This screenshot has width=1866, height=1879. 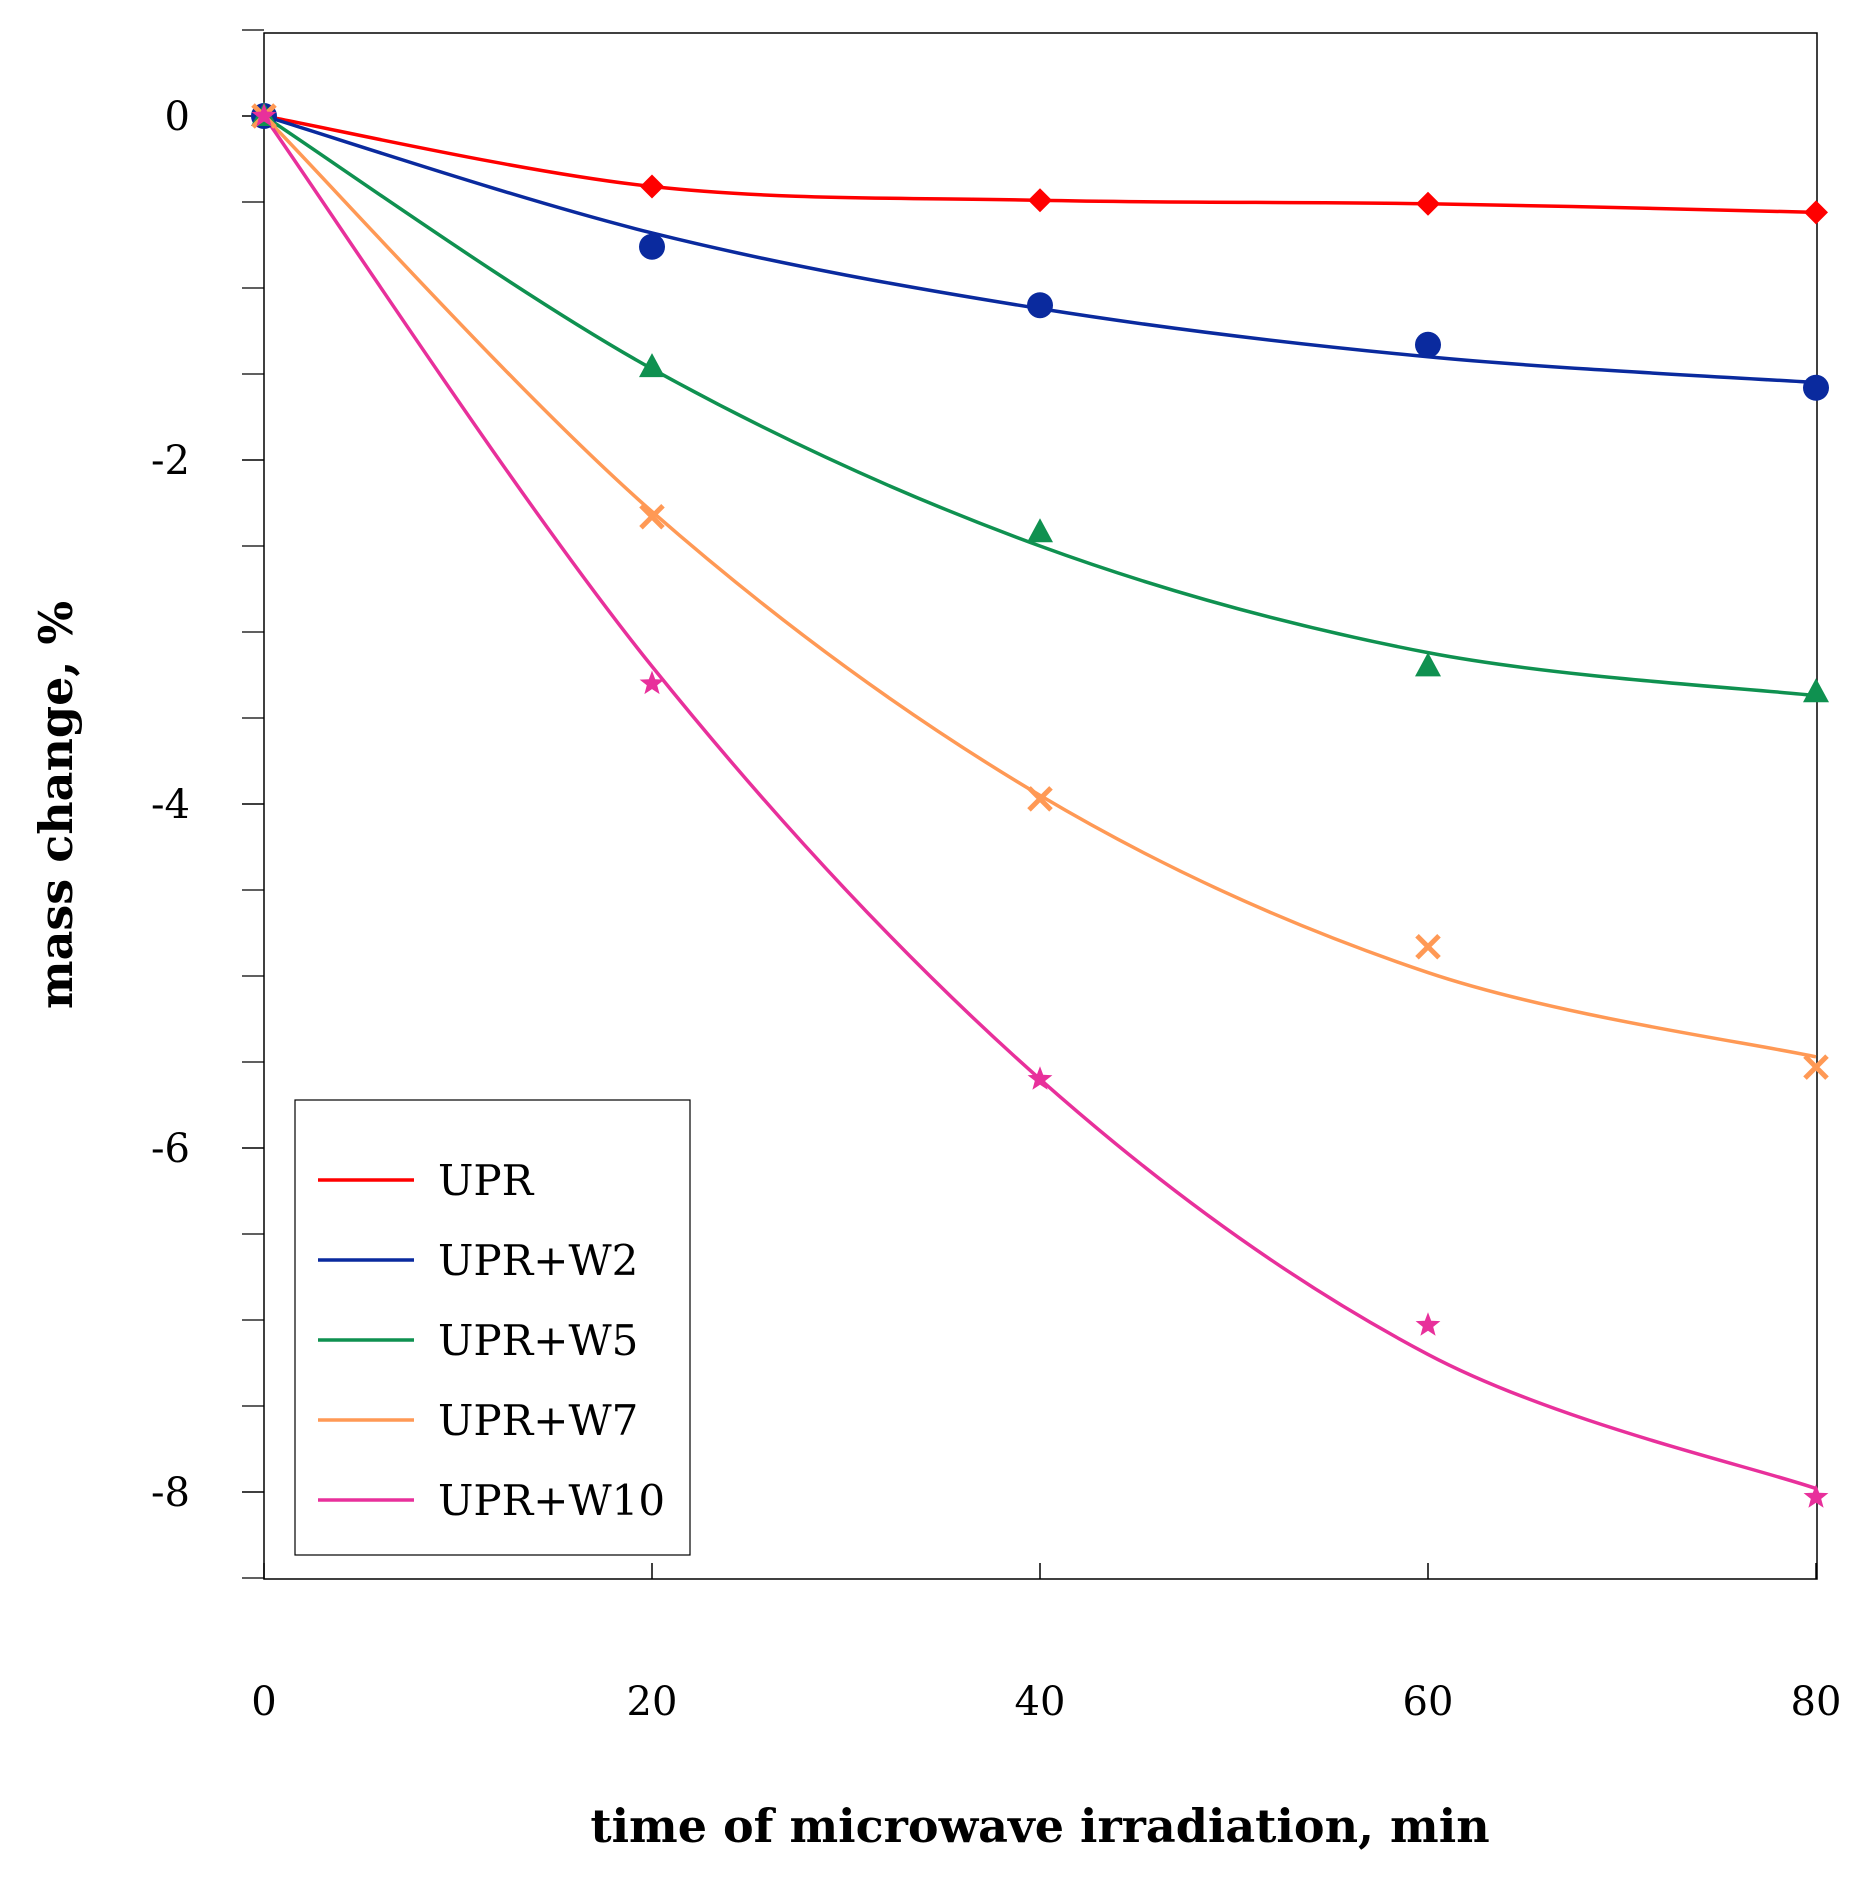 I want to click on y-tick-label: -6, so click(x=170, y=1149).